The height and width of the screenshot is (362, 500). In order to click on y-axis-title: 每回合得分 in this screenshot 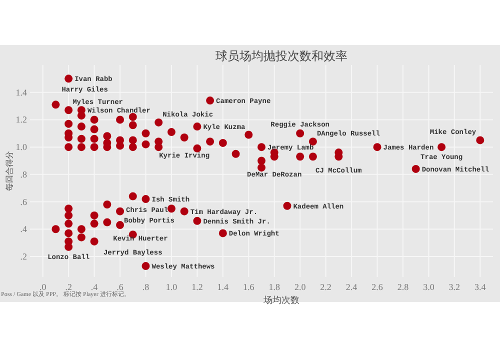, I will do `click(9, 171)`.